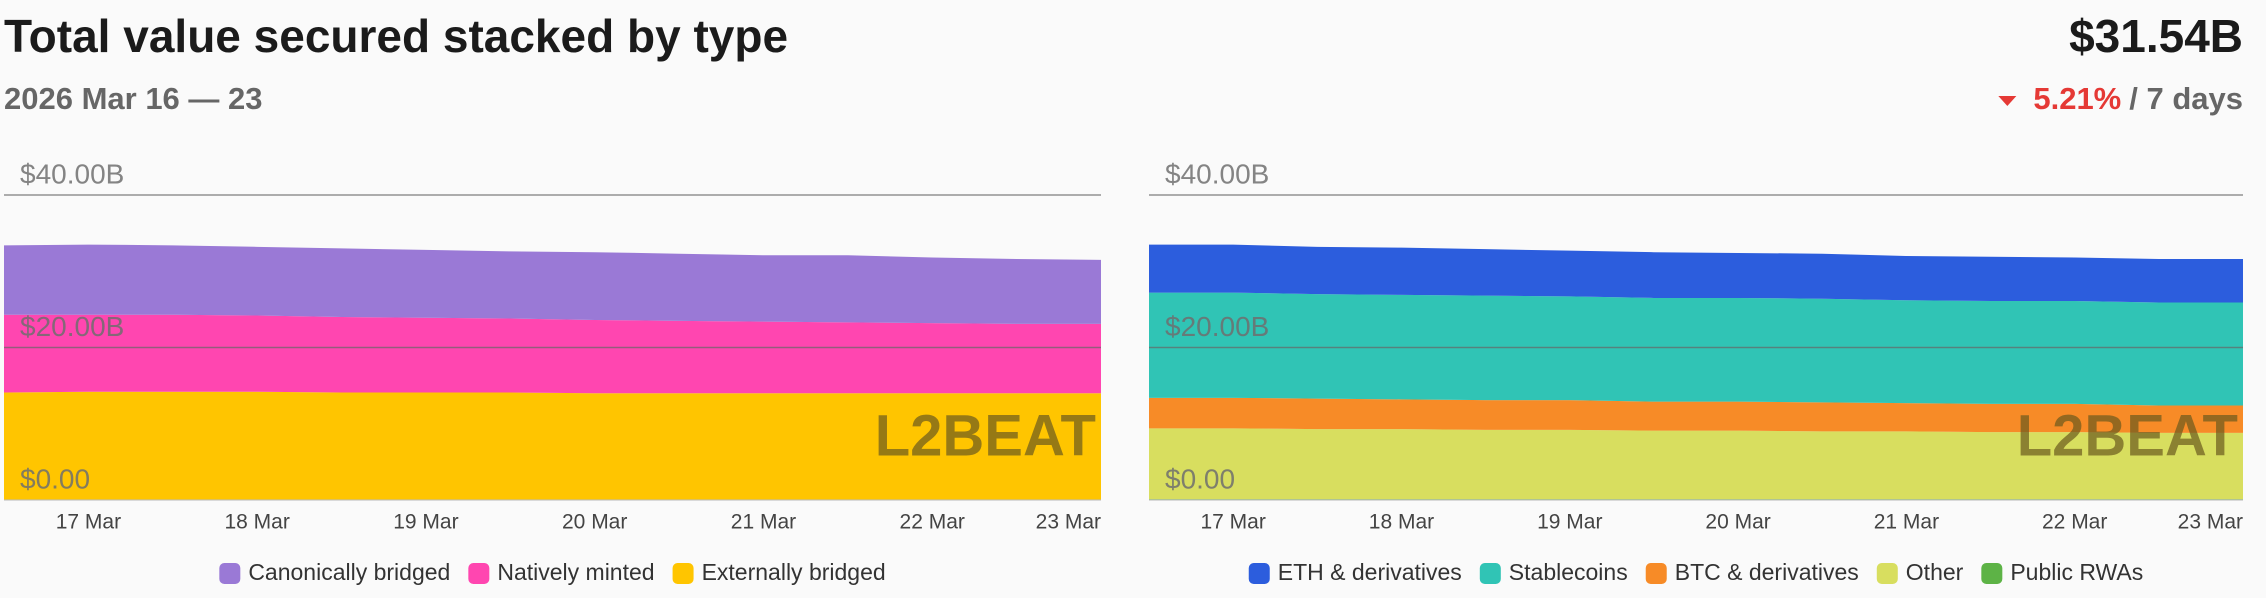  What do you see at coordinates (575, 572) in the screenshot?
I see `legend-label: Natively minted` at bounding box center [575, 572].